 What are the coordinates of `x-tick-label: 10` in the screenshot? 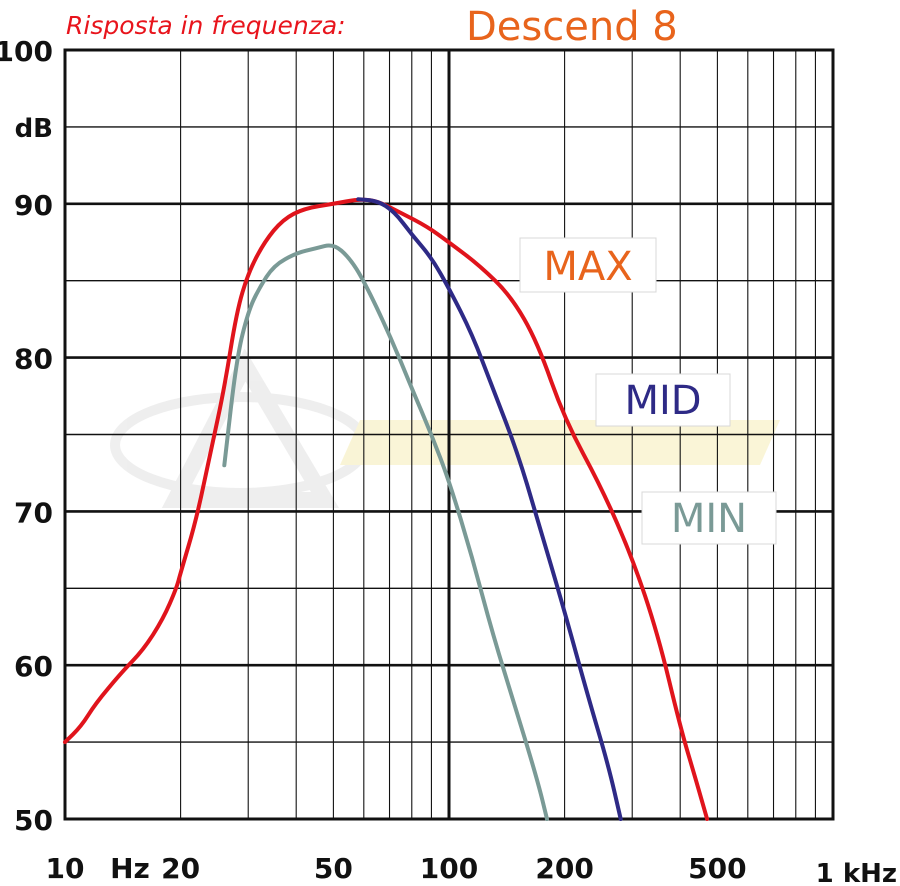 It's located at (65, 868).